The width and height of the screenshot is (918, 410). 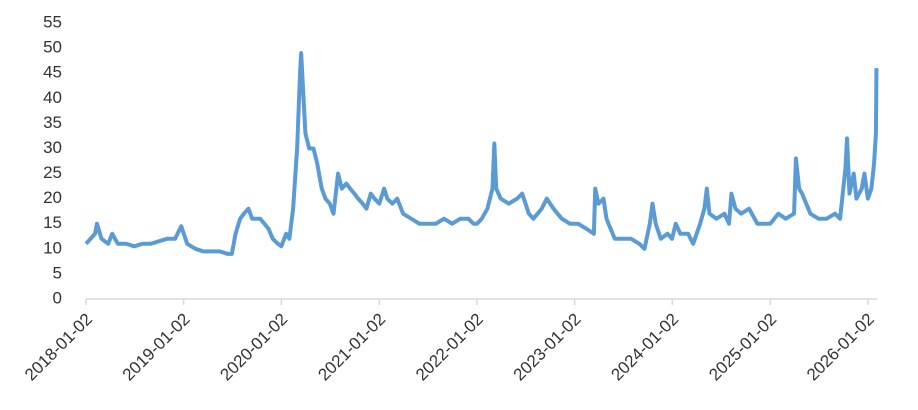 I want to click on x-tick-label: 2021-01-02, so click(x=351, y=347).